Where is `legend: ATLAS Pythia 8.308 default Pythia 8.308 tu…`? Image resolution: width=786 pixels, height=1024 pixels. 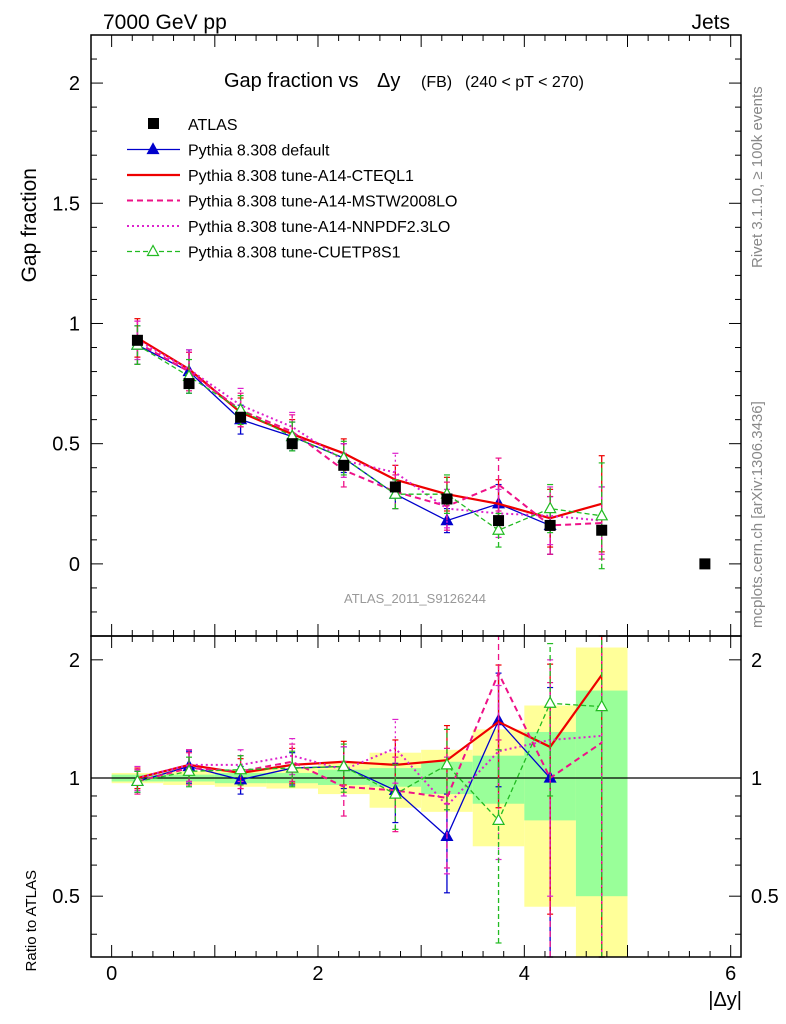
legend: ATLAS Pythia 8.308 default Pythia 8.308 tu… is located at coordinates (292, 189).